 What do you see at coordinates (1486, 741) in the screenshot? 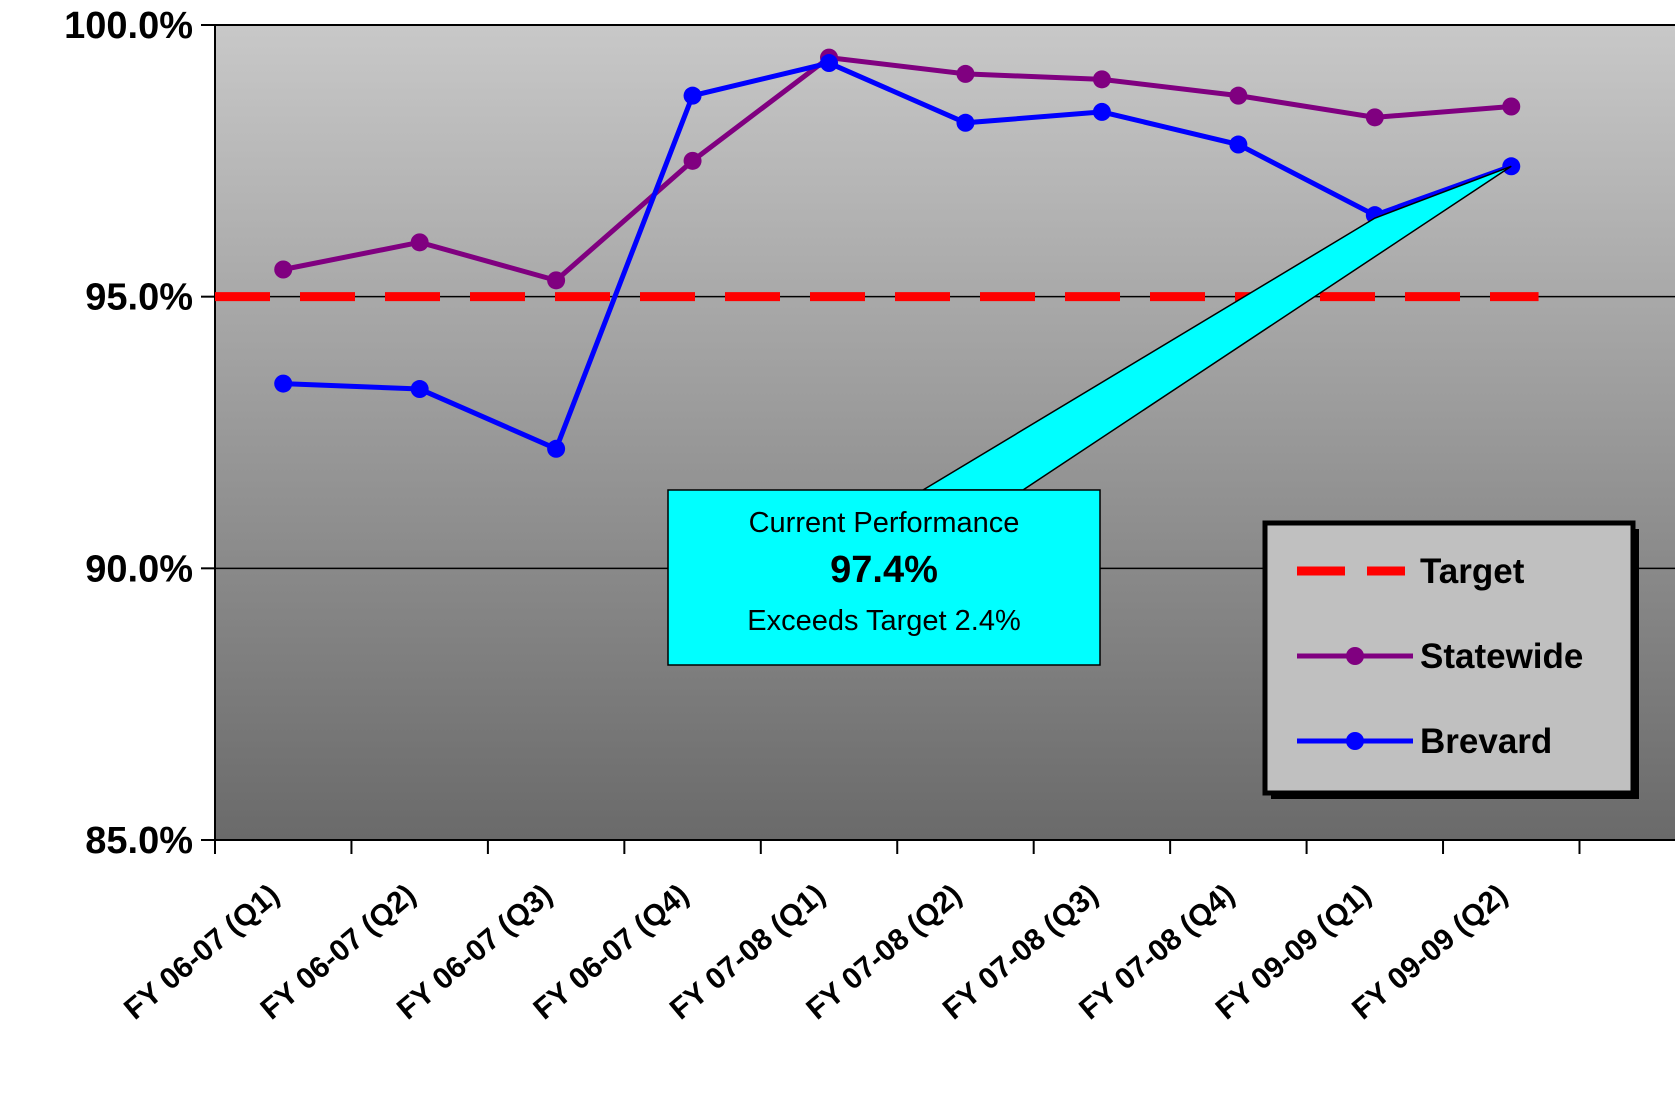
I see `legend-label: Brevard` at bounding box center [1486, 741].